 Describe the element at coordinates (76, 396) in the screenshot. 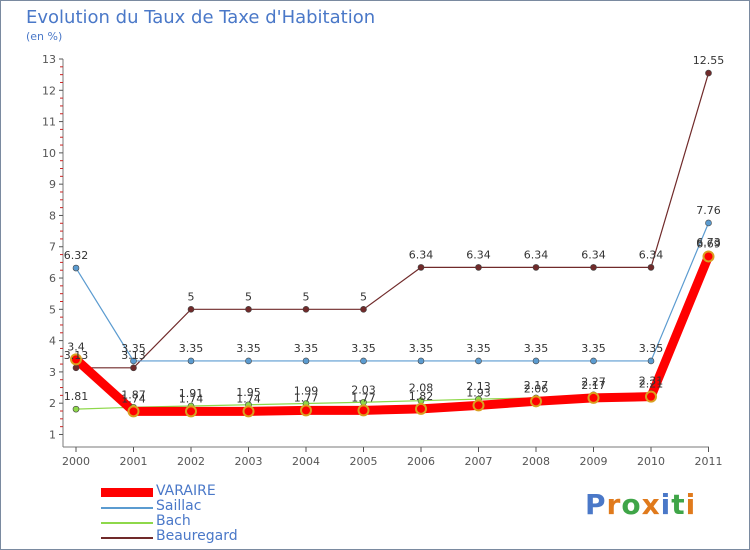

I see `data-label-bach: 1.81` at that location.